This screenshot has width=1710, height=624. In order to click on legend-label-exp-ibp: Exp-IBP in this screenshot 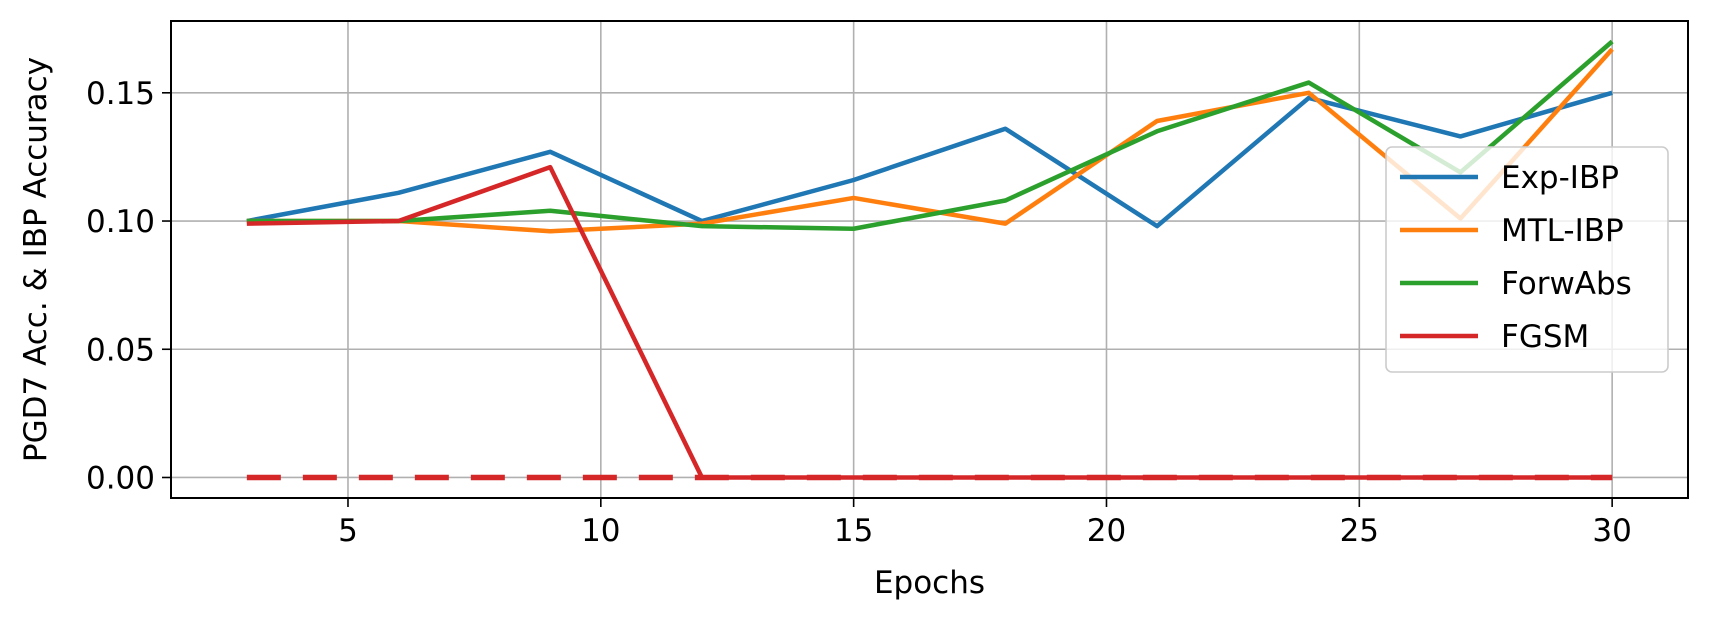, I will do `click(1560, 178)`.